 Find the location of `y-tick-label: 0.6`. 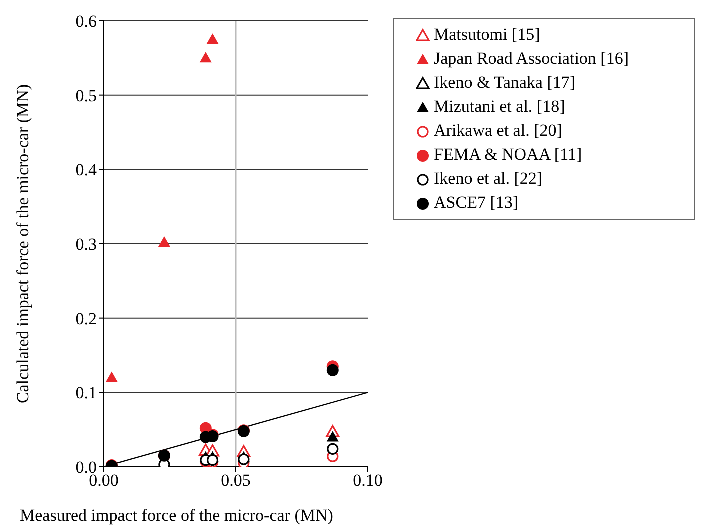

y-tick-label: 0.6 is located at coordinates (86, 22).